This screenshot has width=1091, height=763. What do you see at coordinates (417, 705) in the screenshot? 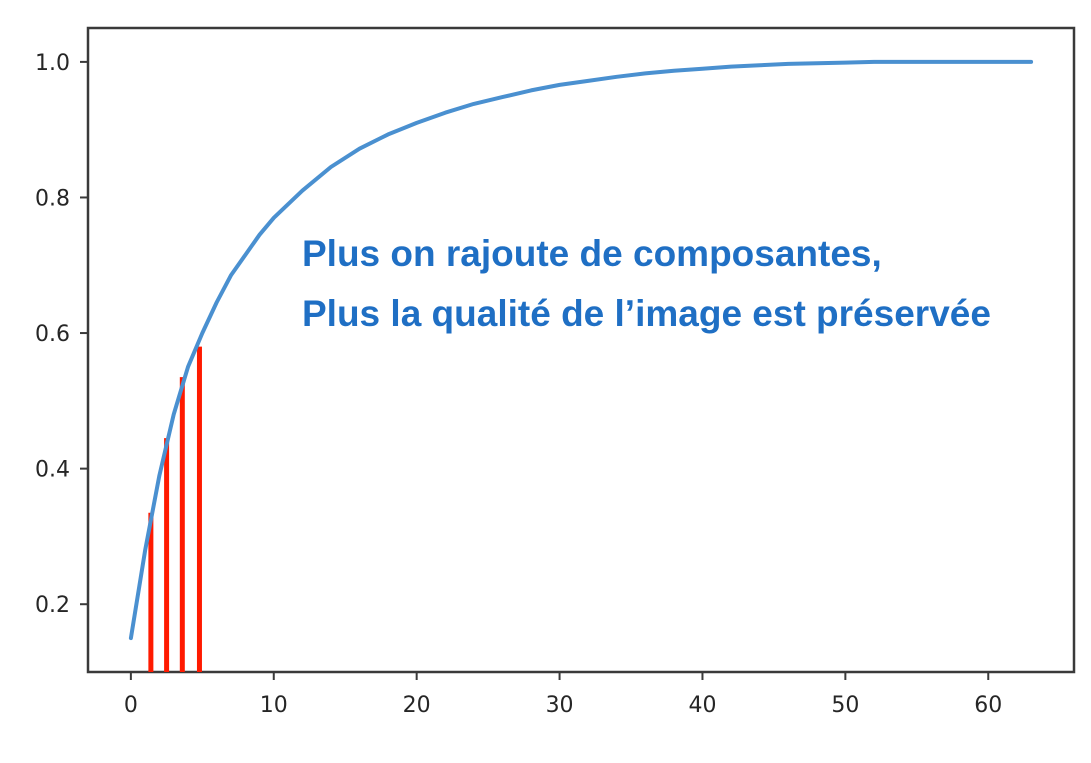
I see `x-tick-label: 20` at bounding box center [417, 705].